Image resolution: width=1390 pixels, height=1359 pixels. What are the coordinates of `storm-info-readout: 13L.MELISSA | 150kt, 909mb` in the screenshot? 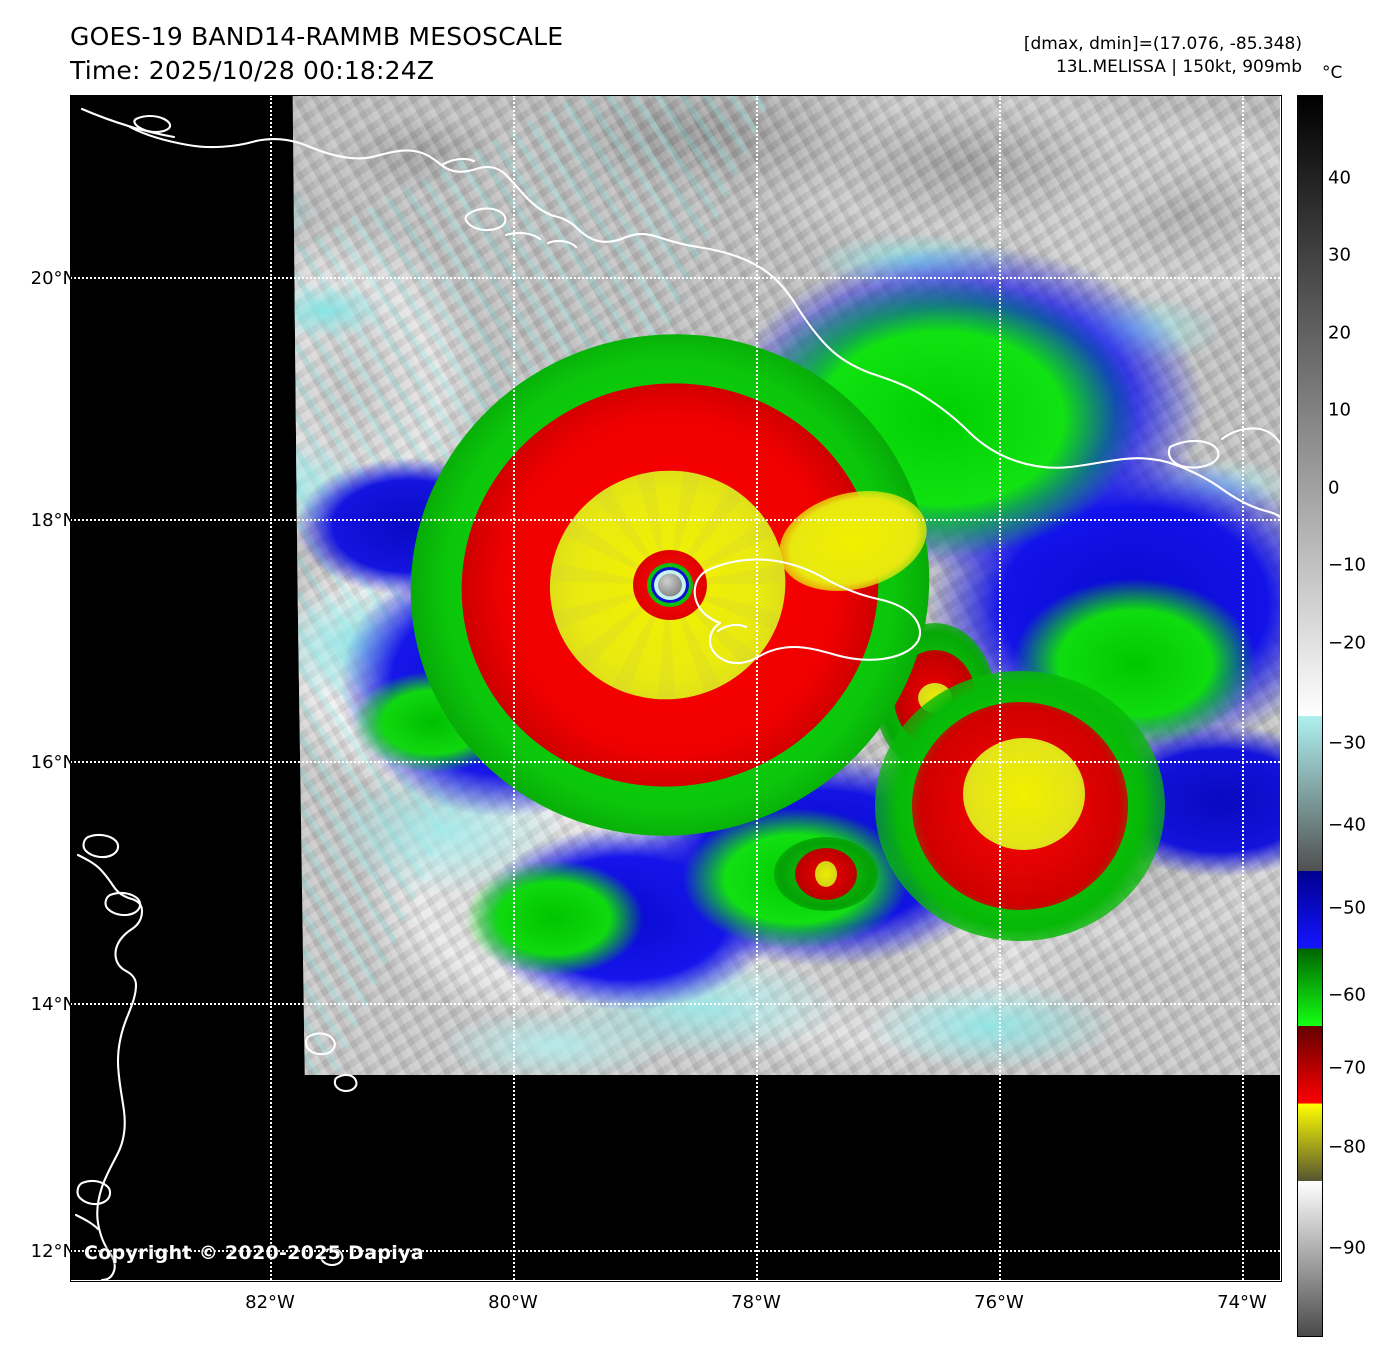 It's located at (1178, 67).